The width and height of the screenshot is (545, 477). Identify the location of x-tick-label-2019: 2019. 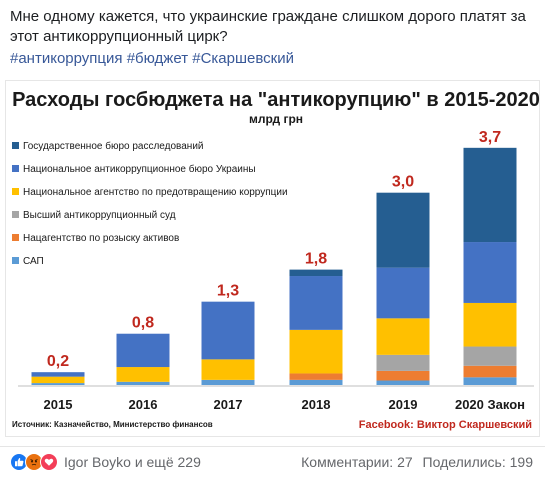
(403, 404).